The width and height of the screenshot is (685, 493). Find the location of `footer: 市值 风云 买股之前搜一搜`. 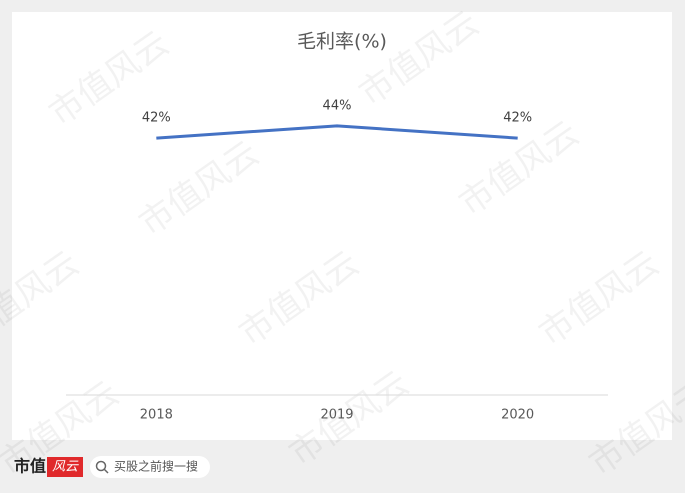

footer: 市值 风云 买股之前搜一搜 is located at coordinates (112, 467).